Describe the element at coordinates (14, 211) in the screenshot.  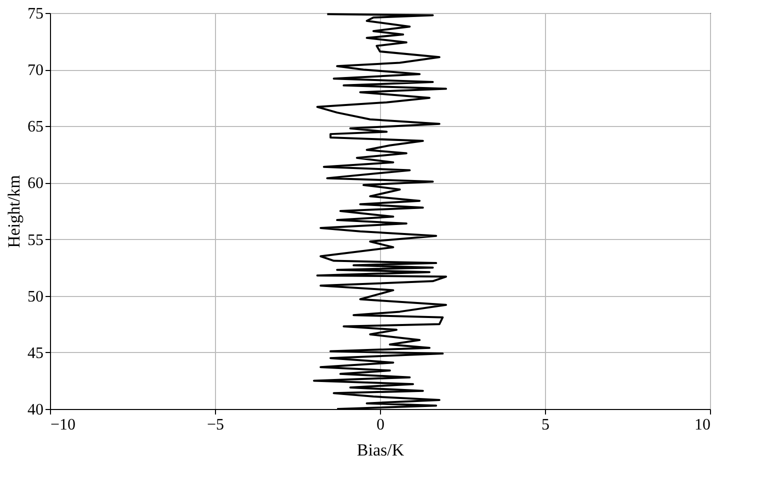
I see `y-axis-title: Height/km` at that location.